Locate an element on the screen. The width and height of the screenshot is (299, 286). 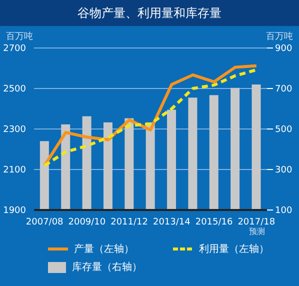
y2-tick-label: 700 is located at coordinates (283, 89).